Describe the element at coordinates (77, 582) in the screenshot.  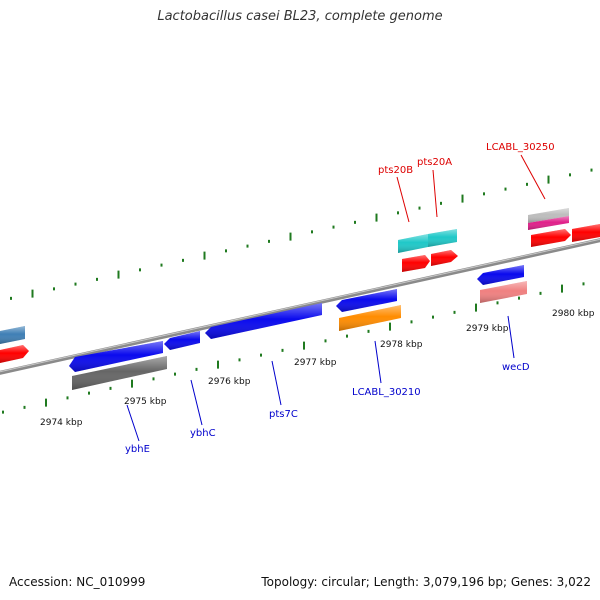
I see `accession-text: Accession: NC_010999` at that location.